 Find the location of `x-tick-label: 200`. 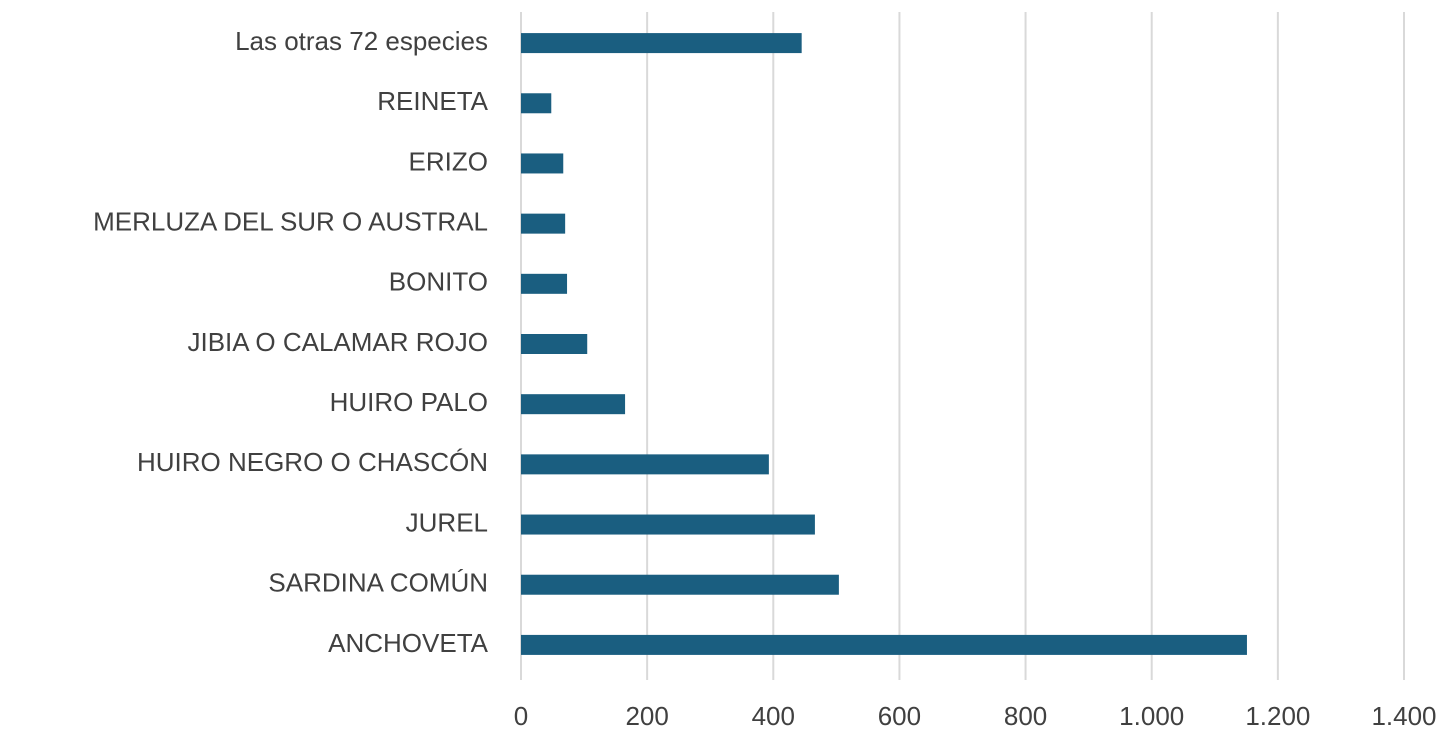

x-tick-label: 200 is located at coordinates (646, 715).